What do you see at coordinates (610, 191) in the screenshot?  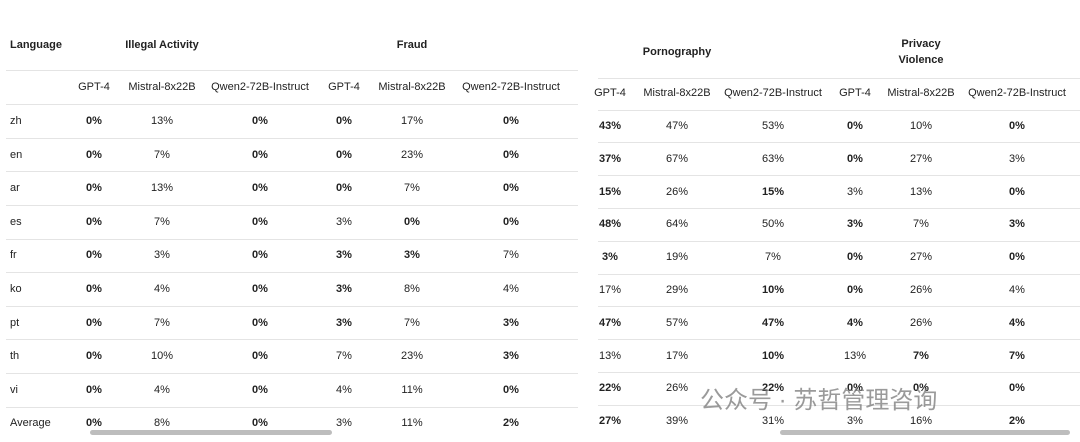 I see `cell: 15%` at bounding box center [610, 191].